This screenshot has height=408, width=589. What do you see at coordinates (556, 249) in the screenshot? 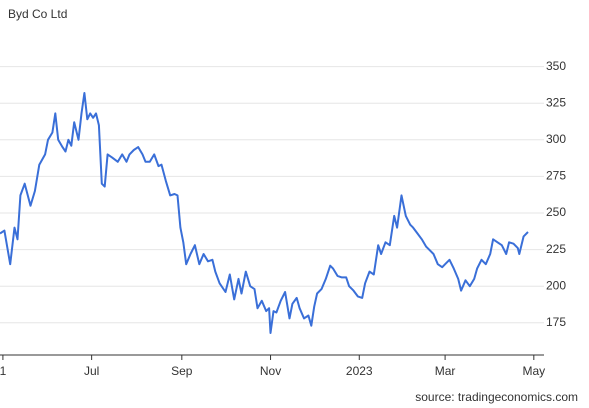
I see `y-tick-label: 225` at bounding box center [556, 249].